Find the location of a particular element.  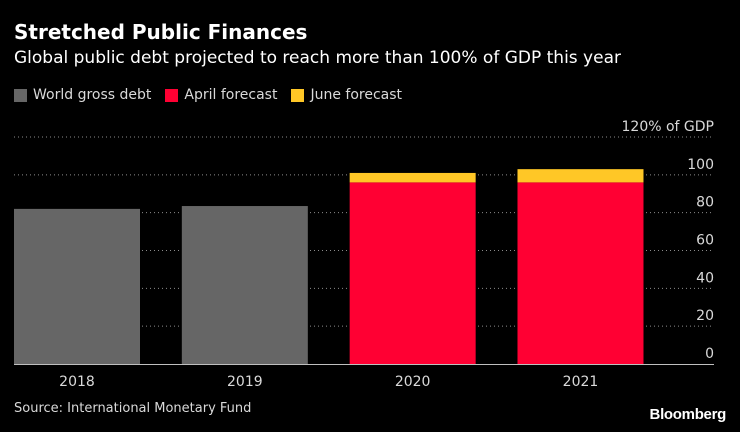

x-tick-label-2019: 2019 is located at coordinates (245, 382).